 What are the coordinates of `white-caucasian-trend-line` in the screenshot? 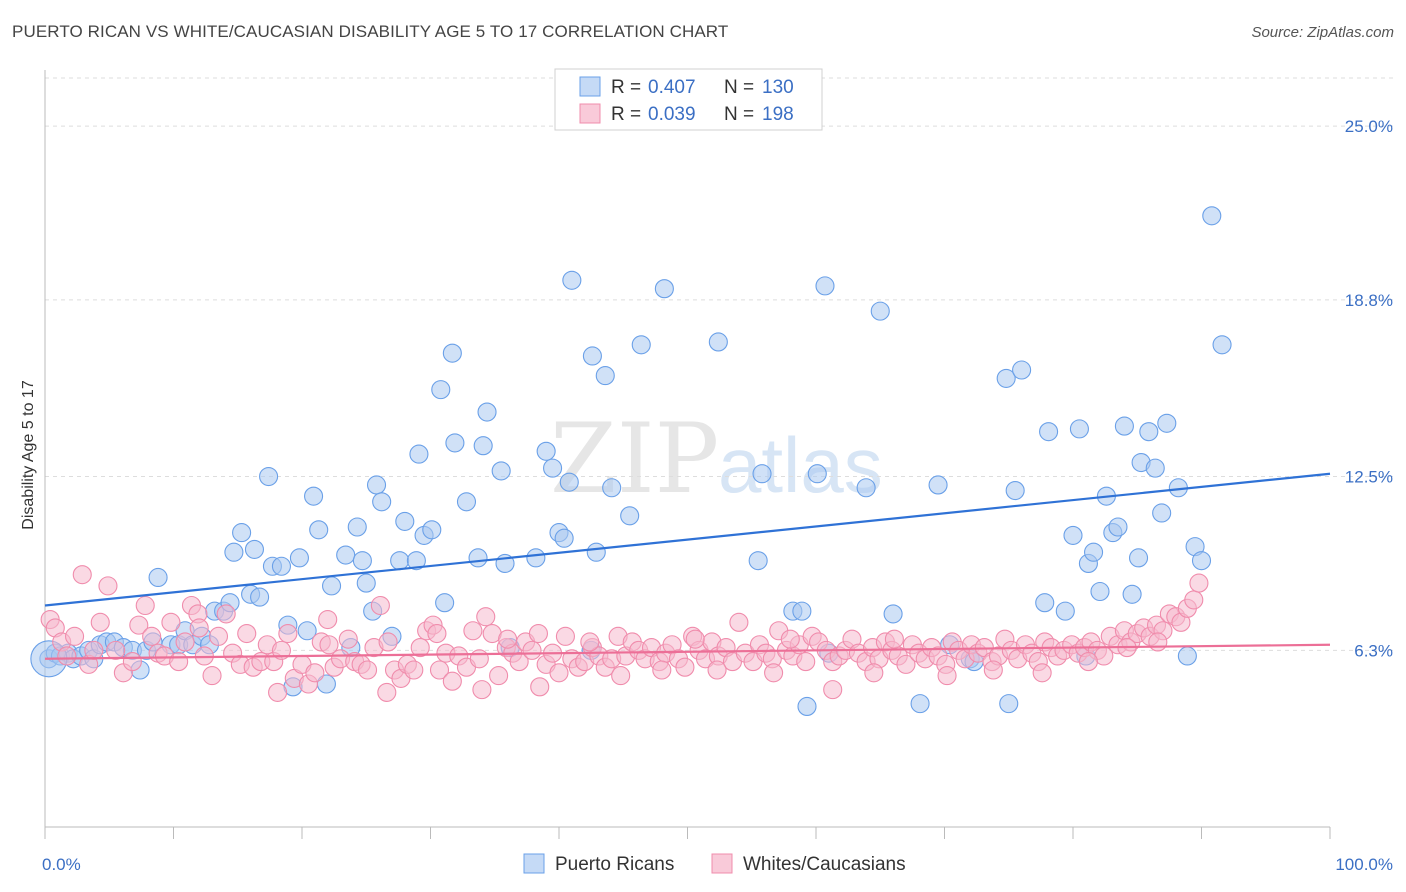 It's located at (687, 651).